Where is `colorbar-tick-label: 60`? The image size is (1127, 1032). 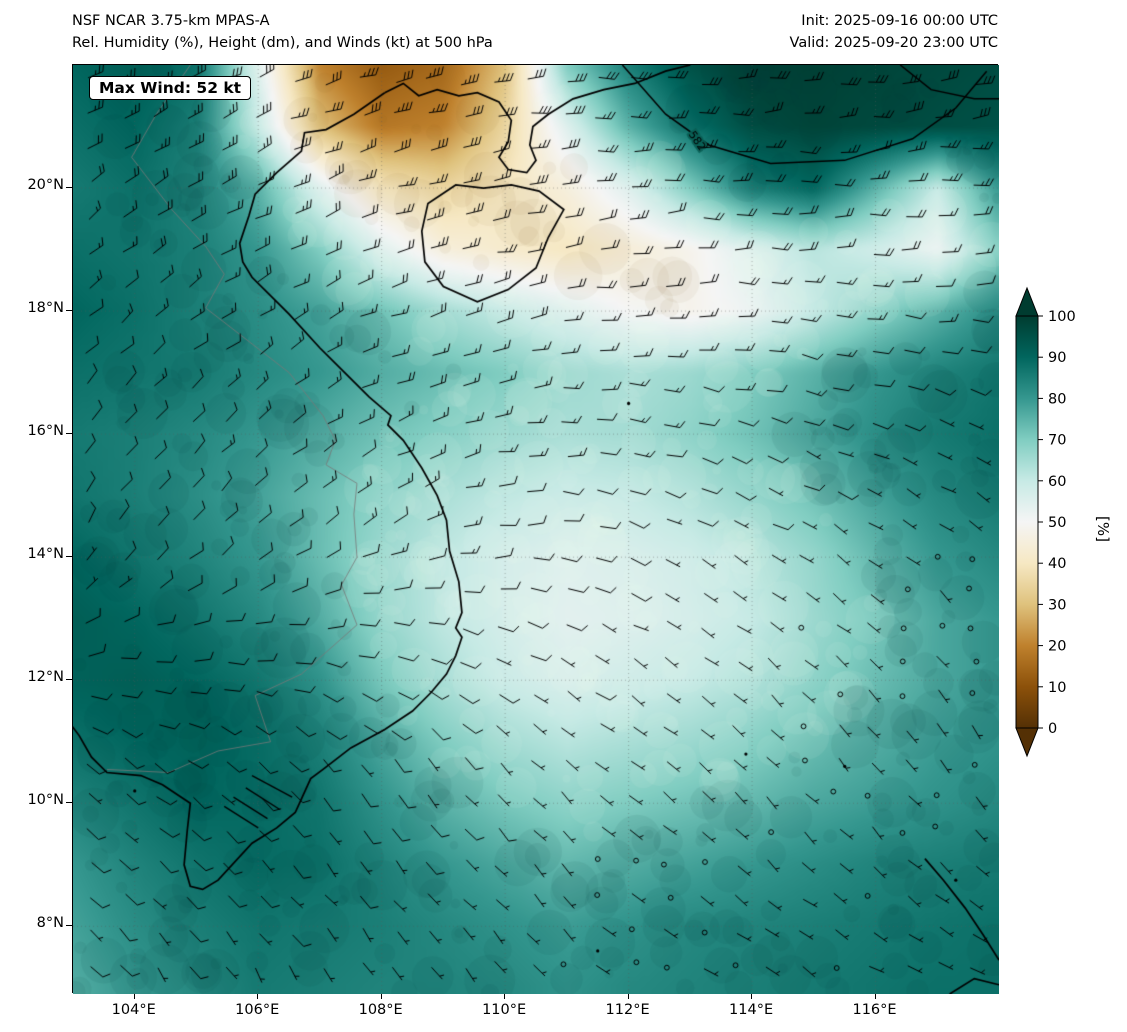 colorbar-tick-label: 60 is located at coordinates (1057, 482).